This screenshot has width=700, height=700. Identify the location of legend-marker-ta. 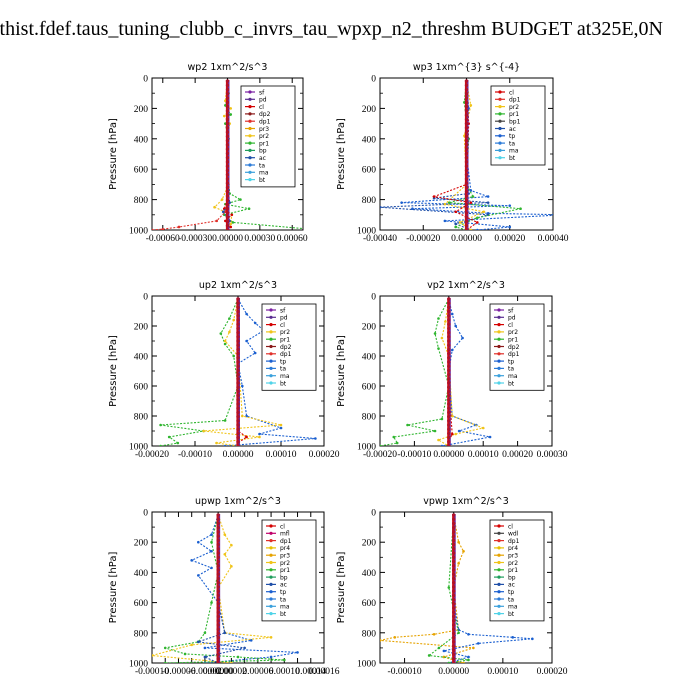
(500, 143).